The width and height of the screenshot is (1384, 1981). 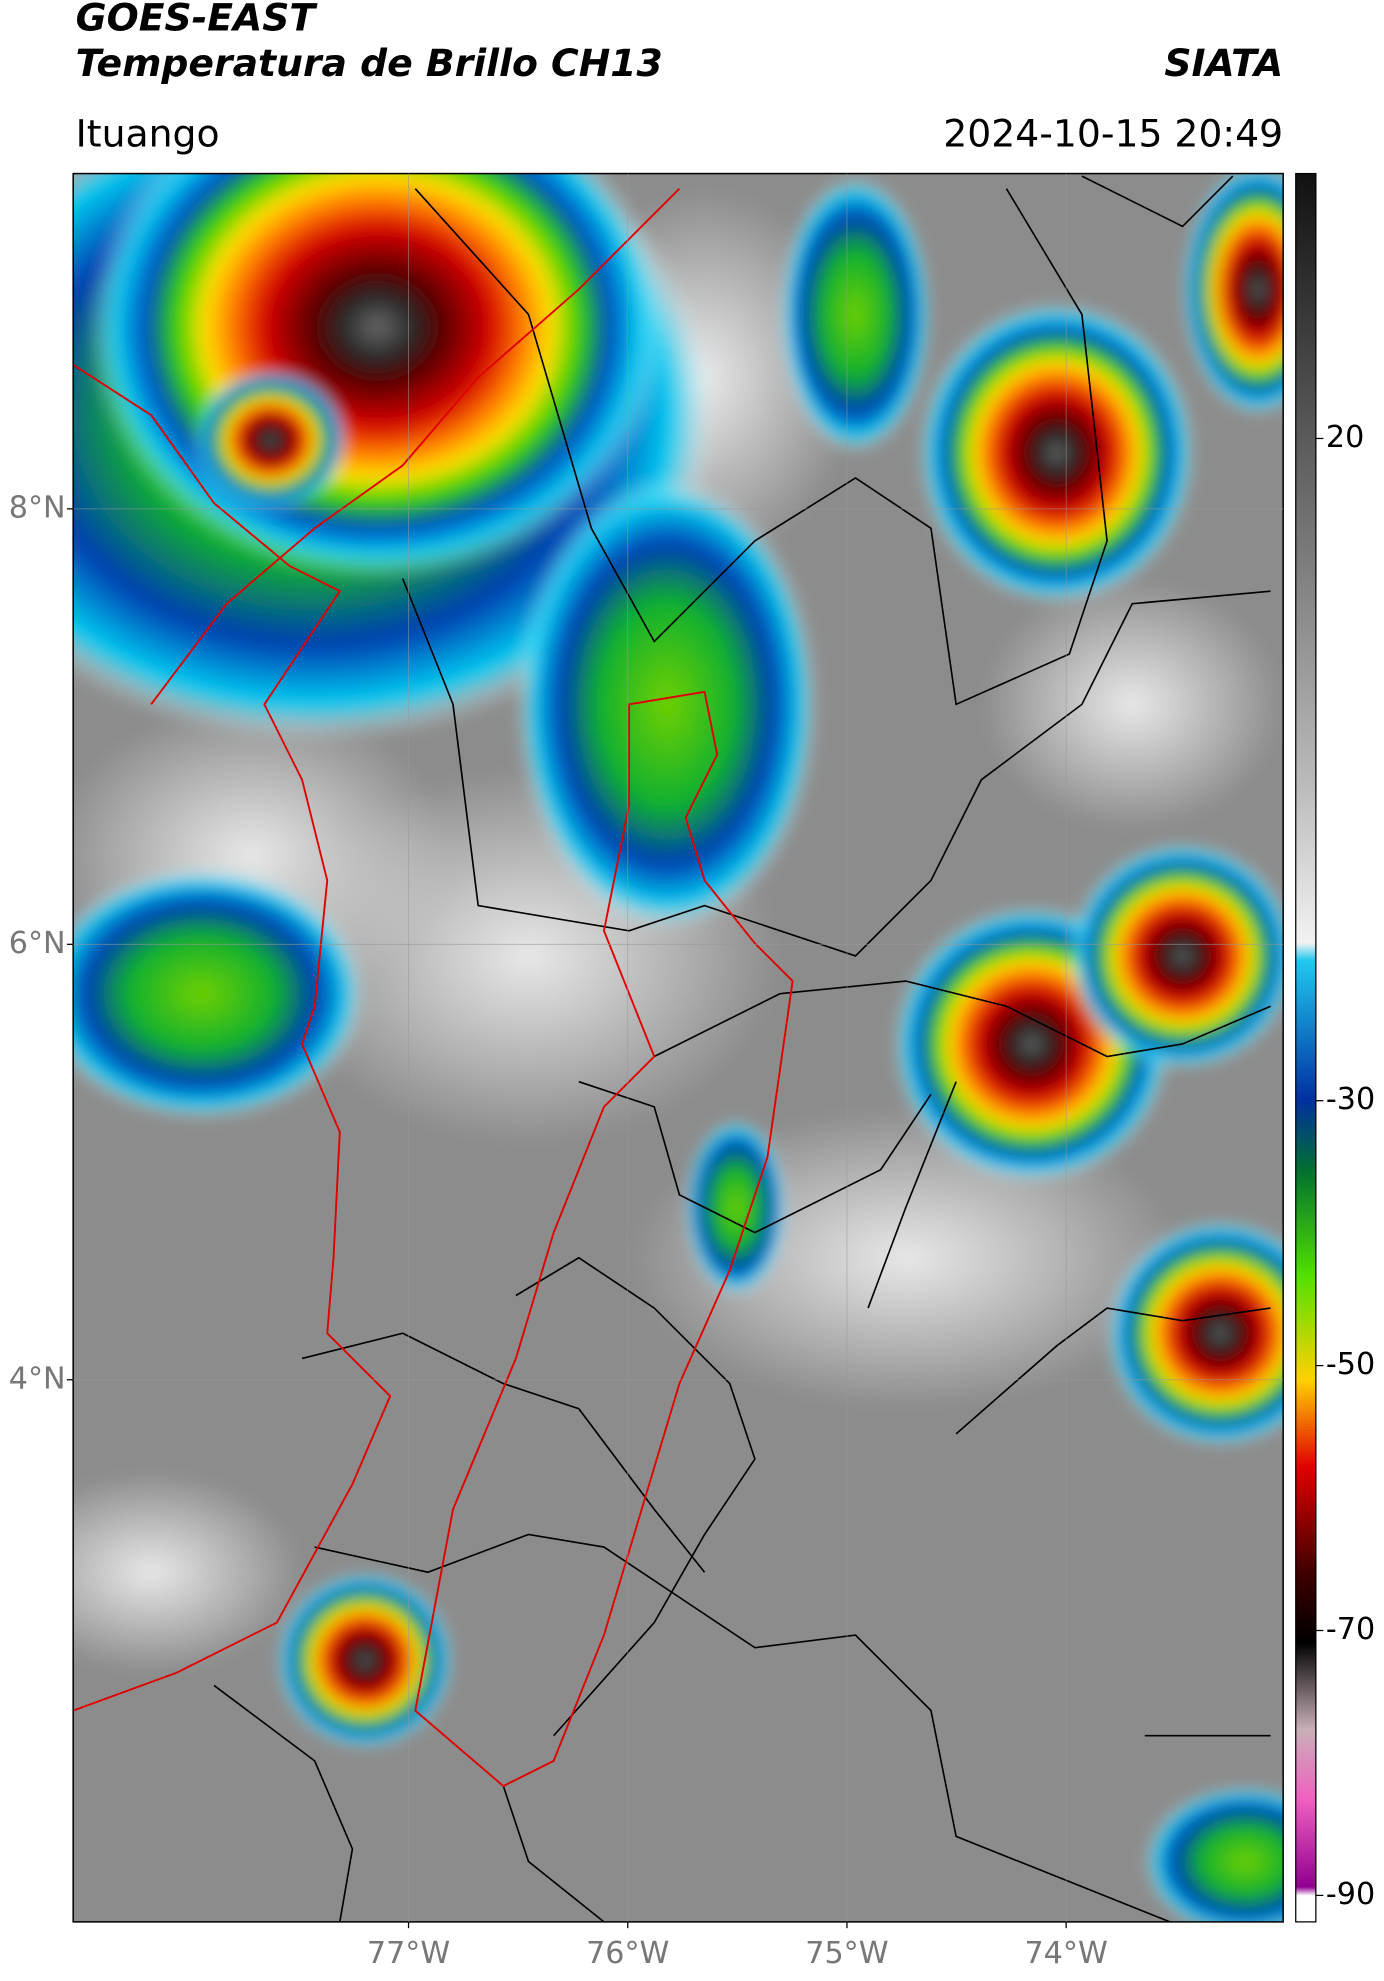 I want to click on lat-tick-label: 8°N, so click(x=37, y=507).